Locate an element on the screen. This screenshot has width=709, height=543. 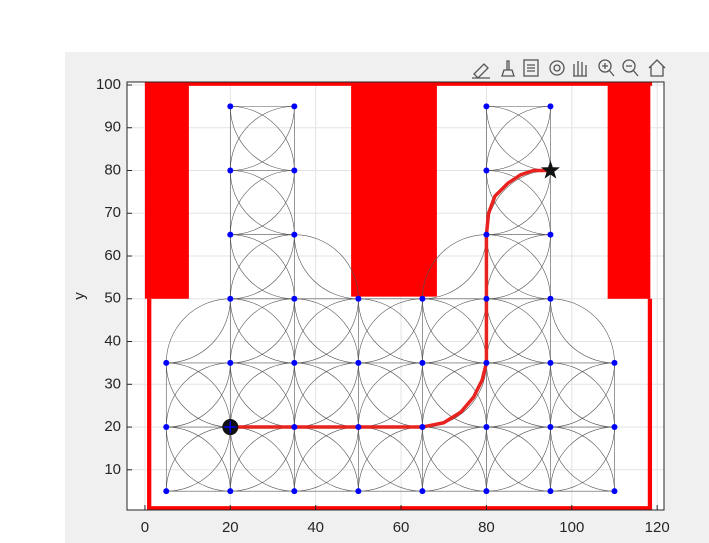
pan-tool is located at coordinates (580, 69).